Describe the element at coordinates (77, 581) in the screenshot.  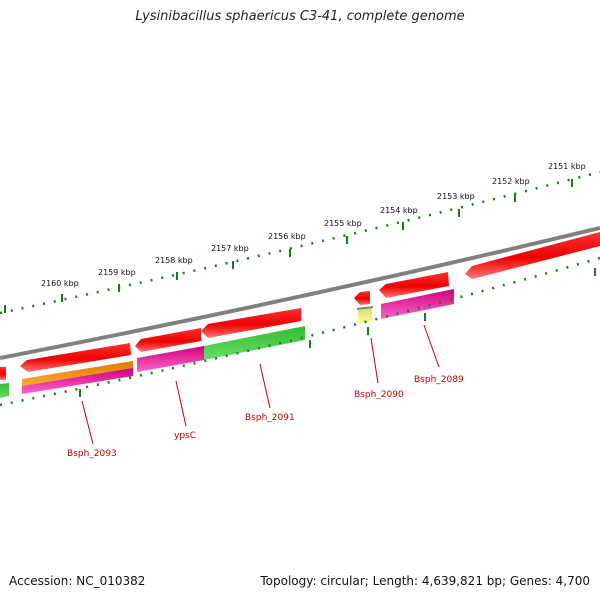
I see `accession-text: Accession: NC_010382` at that location.